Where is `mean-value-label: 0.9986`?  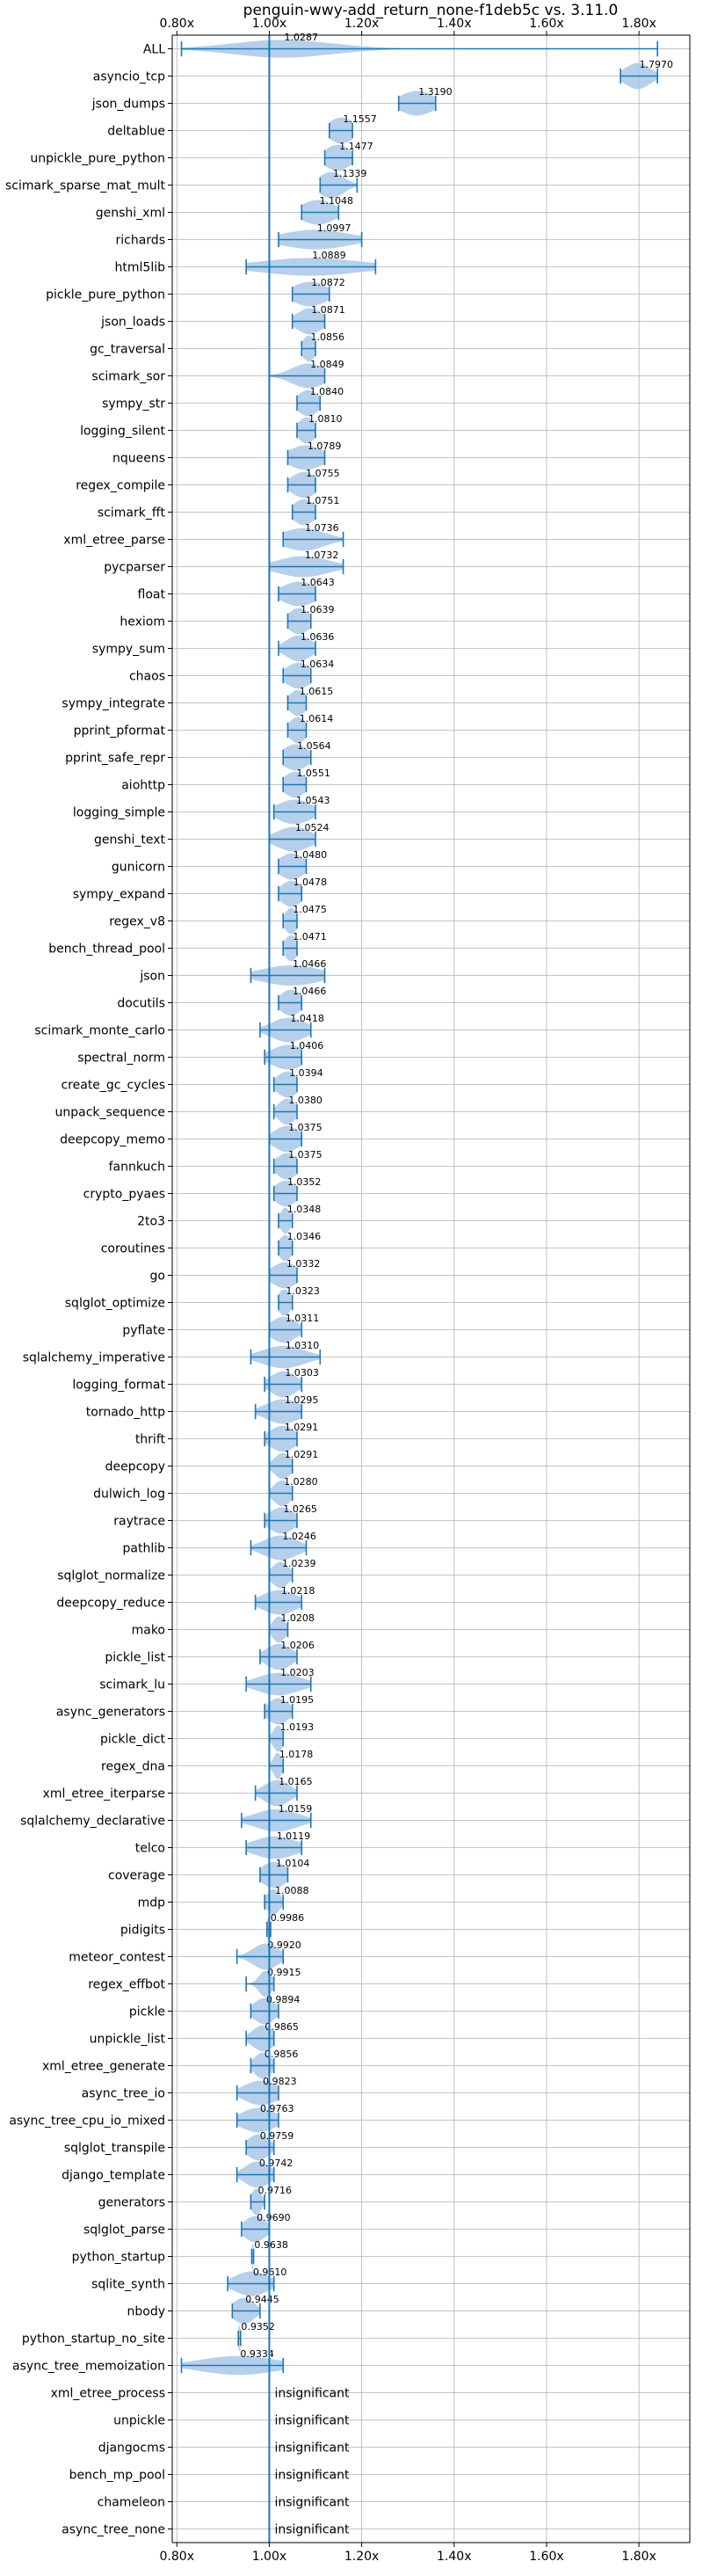
mean-value-label: 0.9986 is located at coordinates (288, 1918).